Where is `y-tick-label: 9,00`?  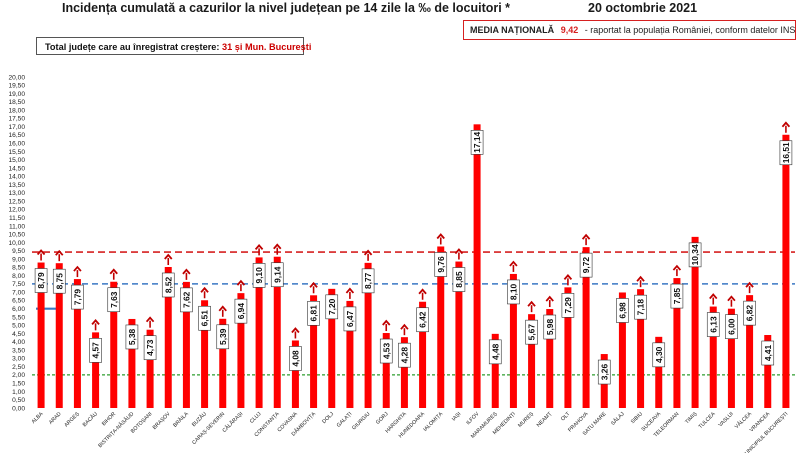 y-tick-label: 9,00 is located at coordinates (18, 259).